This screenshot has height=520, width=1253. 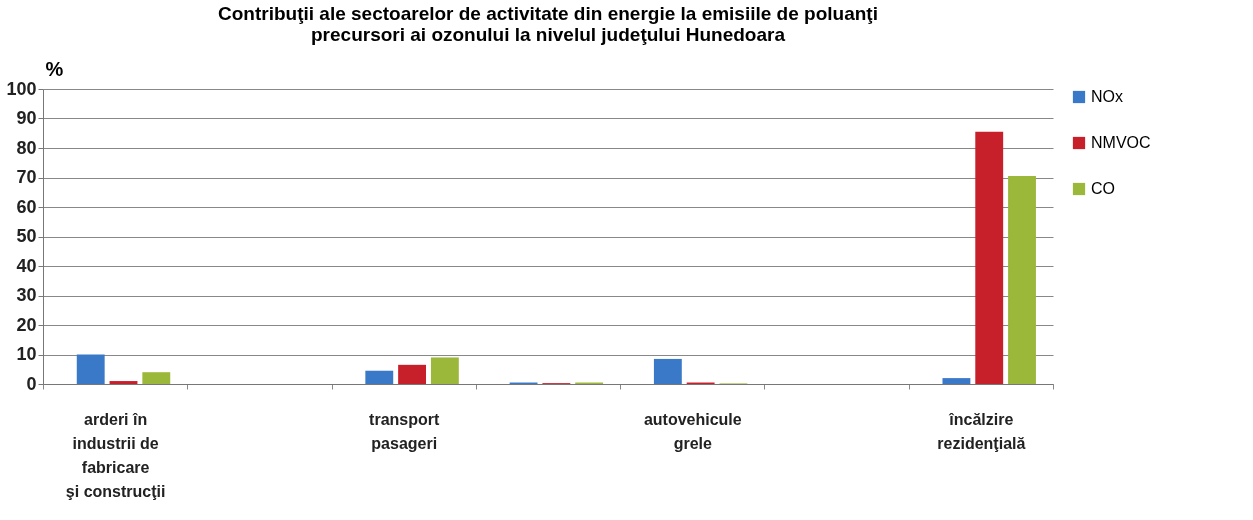 I want to click on x-tick-label: încălzire rezidenţială, so click(x=981, y=431).